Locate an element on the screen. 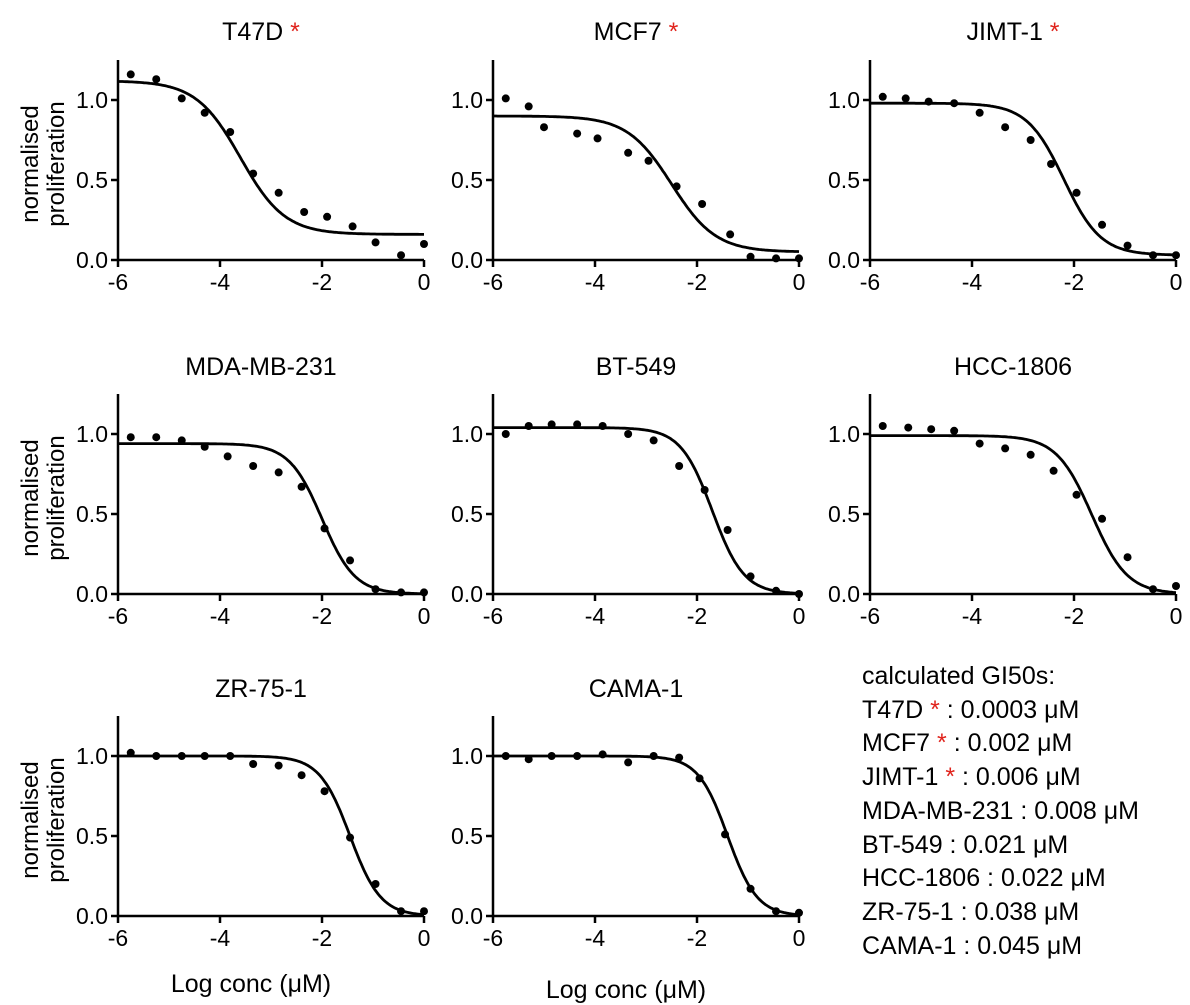  gi50-entry: HCC-1806 : 0.022 μM is located at coordinates (1000, 879).